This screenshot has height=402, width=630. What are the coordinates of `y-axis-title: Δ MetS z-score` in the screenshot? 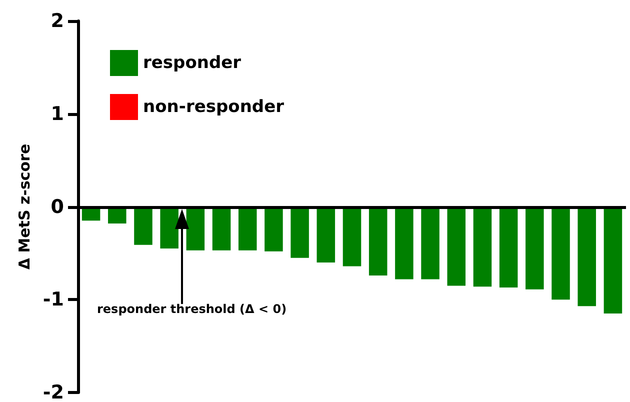 It's located at (24, 207).